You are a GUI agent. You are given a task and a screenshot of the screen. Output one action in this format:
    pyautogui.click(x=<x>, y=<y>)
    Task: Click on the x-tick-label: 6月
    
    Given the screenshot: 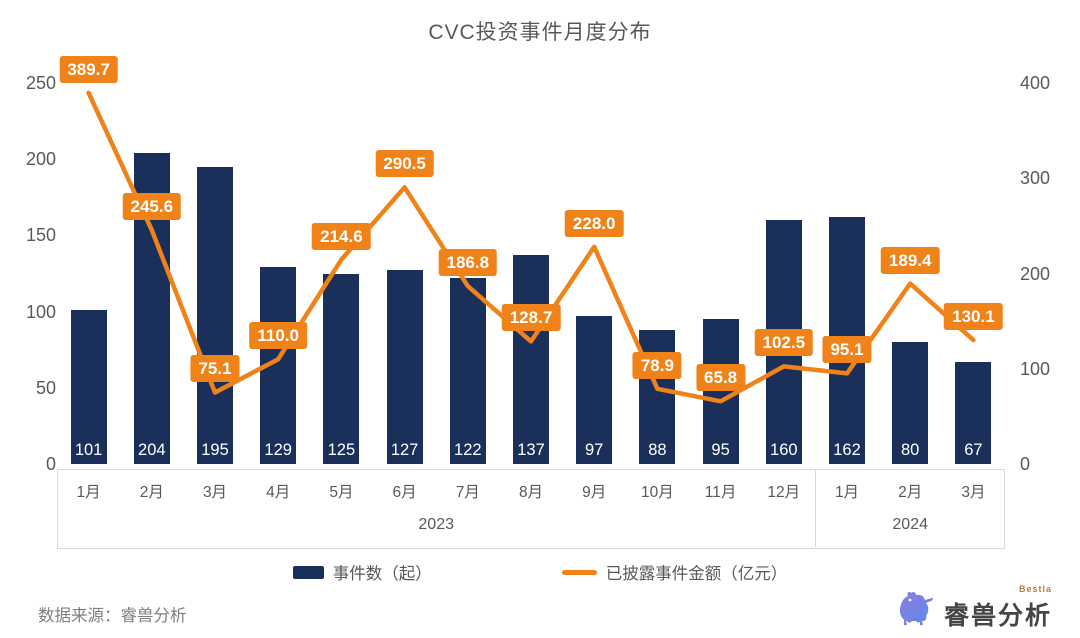 What is the action you would take?
    pyautogui.click(x=404, y=492)
    